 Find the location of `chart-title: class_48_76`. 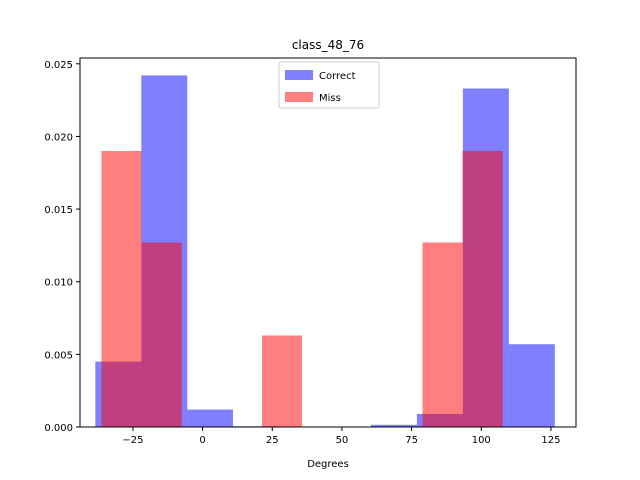

chart-title: class_48_76 is located at coordinates (328, 45).